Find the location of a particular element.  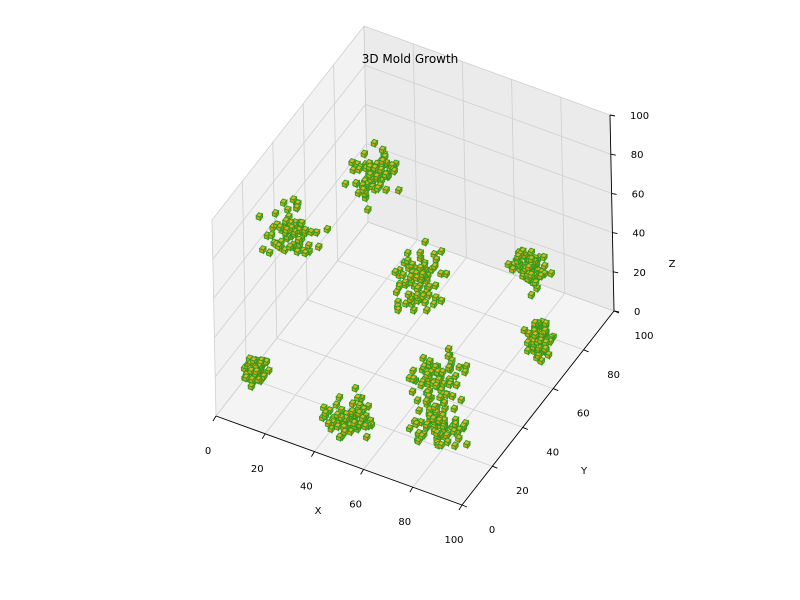

x-tick-mark is located at coordinates (362, 472).